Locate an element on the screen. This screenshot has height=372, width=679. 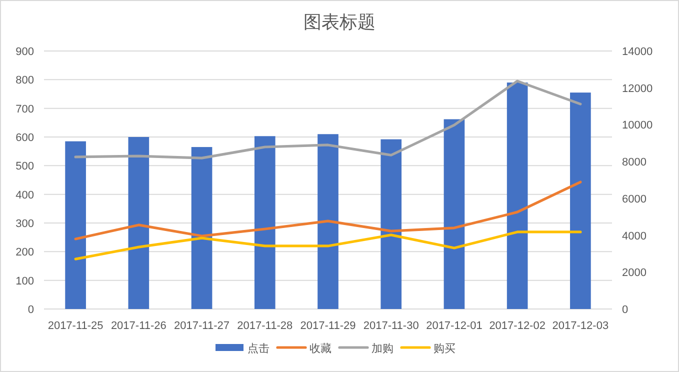
x-tick-label: 2017-11-27 is located at coordinates (202, 326).